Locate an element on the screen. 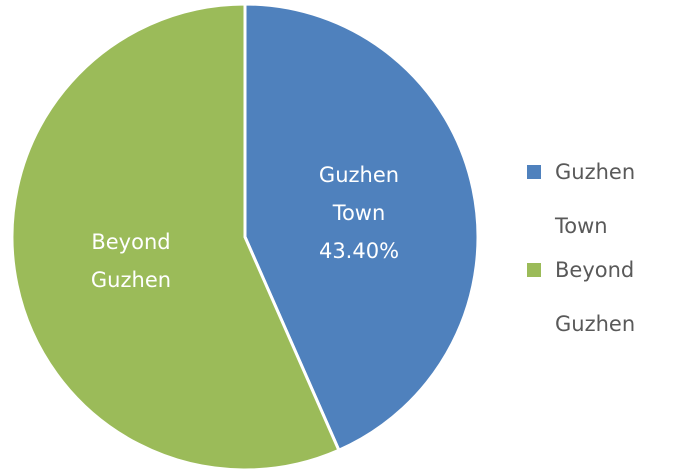  slice-label: Guzhen Town 43.40% is located at coordinates (359, 213).